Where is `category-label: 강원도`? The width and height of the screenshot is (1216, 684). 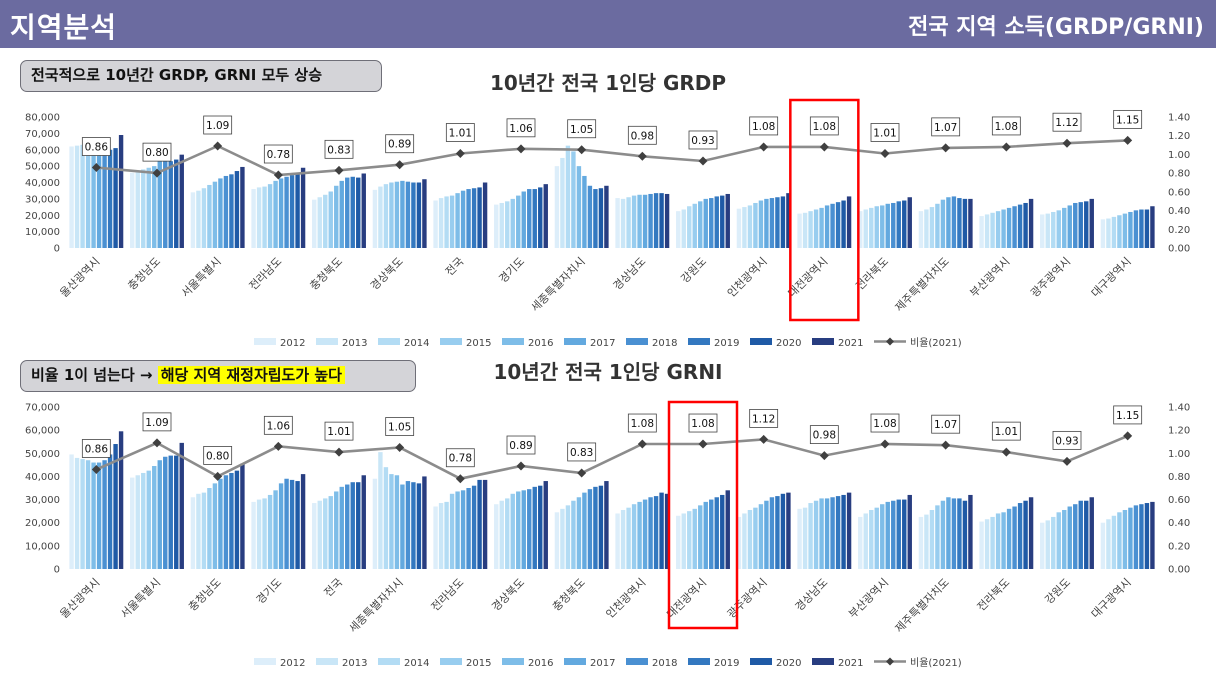 category-label: 강원도 is located at coordinates (1057, 591).